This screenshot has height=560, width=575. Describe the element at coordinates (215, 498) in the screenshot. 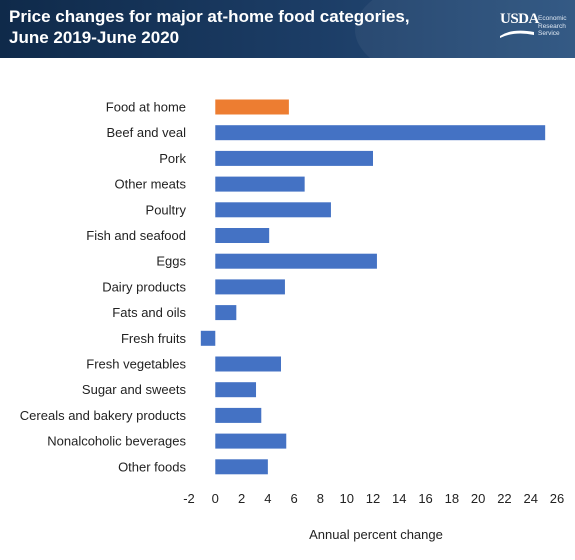

I see `x-tick-label: 0` at that location.